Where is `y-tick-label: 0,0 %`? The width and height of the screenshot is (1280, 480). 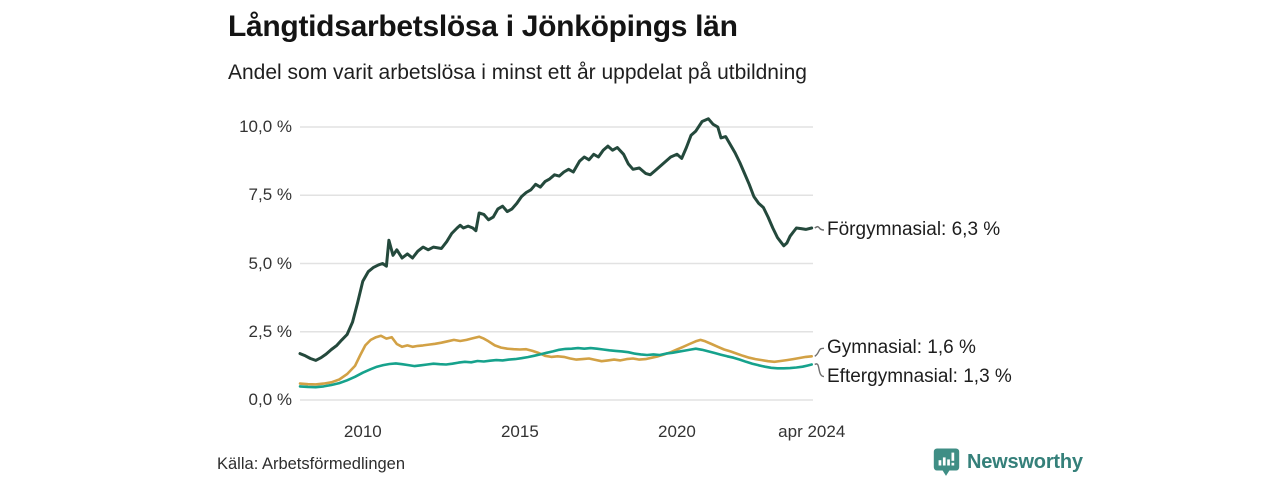 y-tick-label: 0,0 % is located at coordinates (270, 399).